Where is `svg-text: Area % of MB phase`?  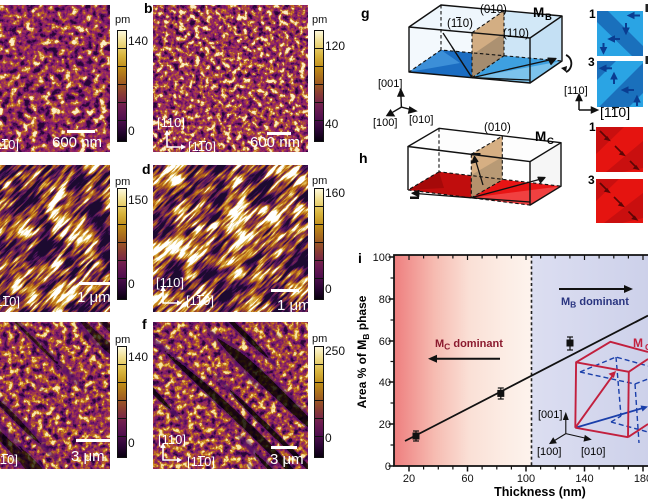 svg-text: Area % of MB phase is located at coordinates (363, 351).